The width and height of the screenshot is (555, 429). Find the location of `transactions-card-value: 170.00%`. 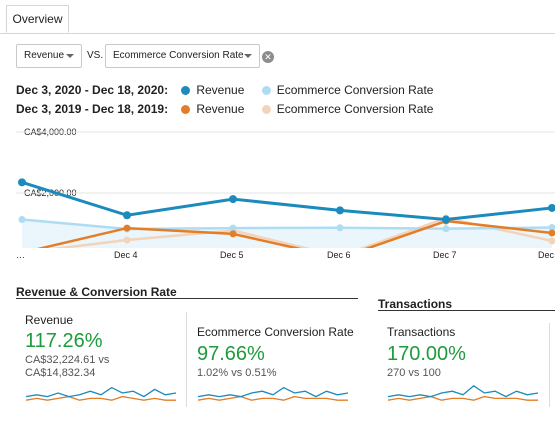

transactions-card-value: 170.00% is located at coordinates (426, 354).